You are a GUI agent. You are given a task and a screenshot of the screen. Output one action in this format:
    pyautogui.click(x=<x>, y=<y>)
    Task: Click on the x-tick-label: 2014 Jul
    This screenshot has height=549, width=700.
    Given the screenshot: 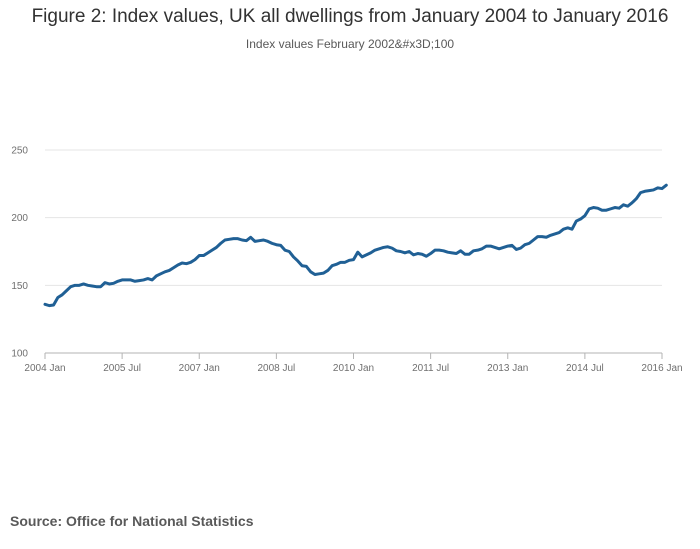 What is the action you would take?
    pyautogui.click(x=585, y=368)
    